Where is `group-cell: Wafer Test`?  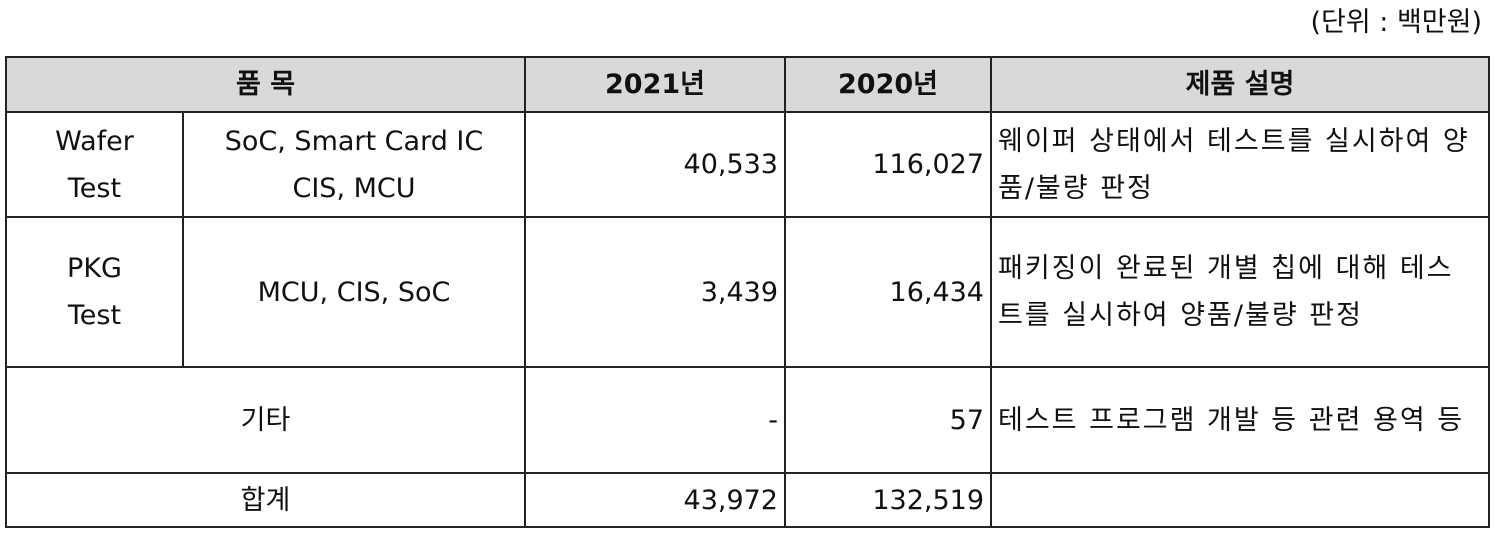
group-cell: Wafer Test is located at coordinates (94, 164).